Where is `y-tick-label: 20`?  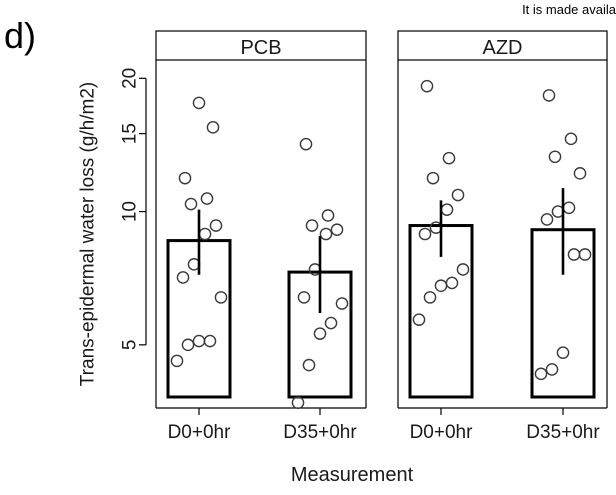
y-tick-label: 20 is located at coordinates (130, 78).